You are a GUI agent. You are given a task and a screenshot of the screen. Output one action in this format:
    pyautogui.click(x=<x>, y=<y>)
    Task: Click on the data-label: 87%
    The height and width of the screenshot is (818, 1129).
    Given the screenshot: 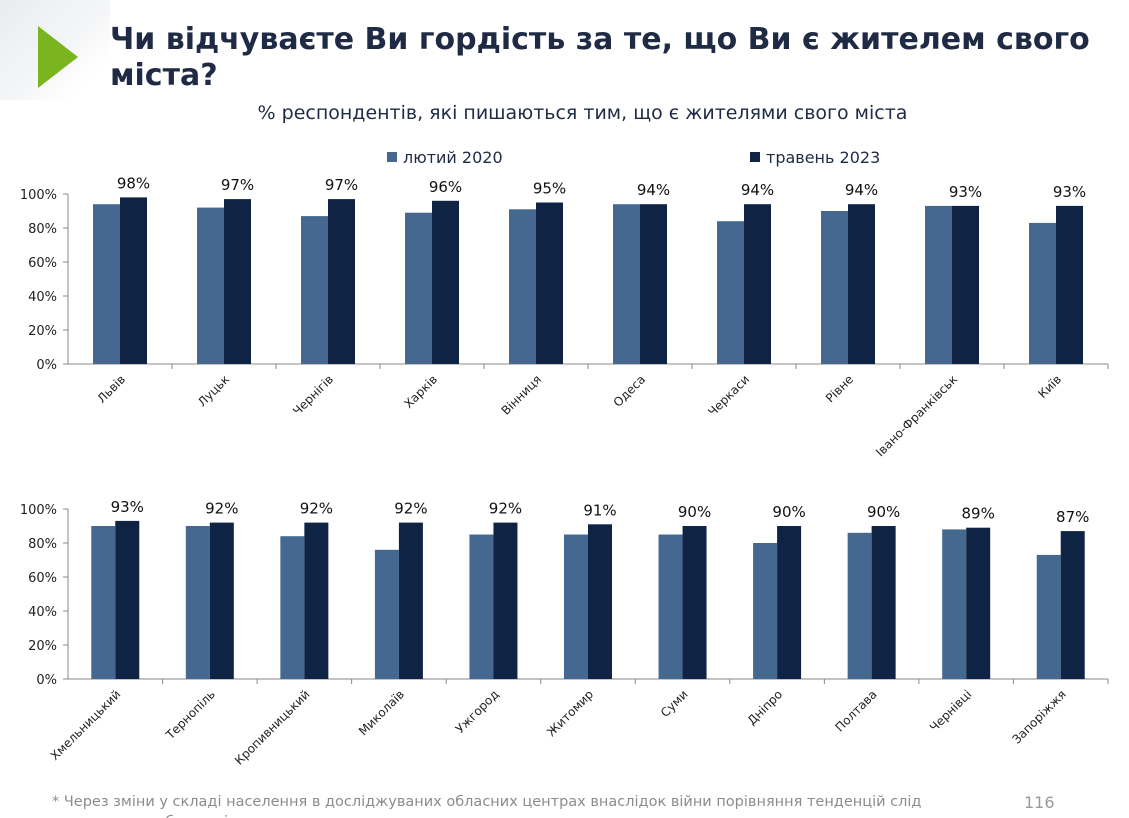 What is the action you would take?
    pyautogui.click(x=1072, y=517)
    